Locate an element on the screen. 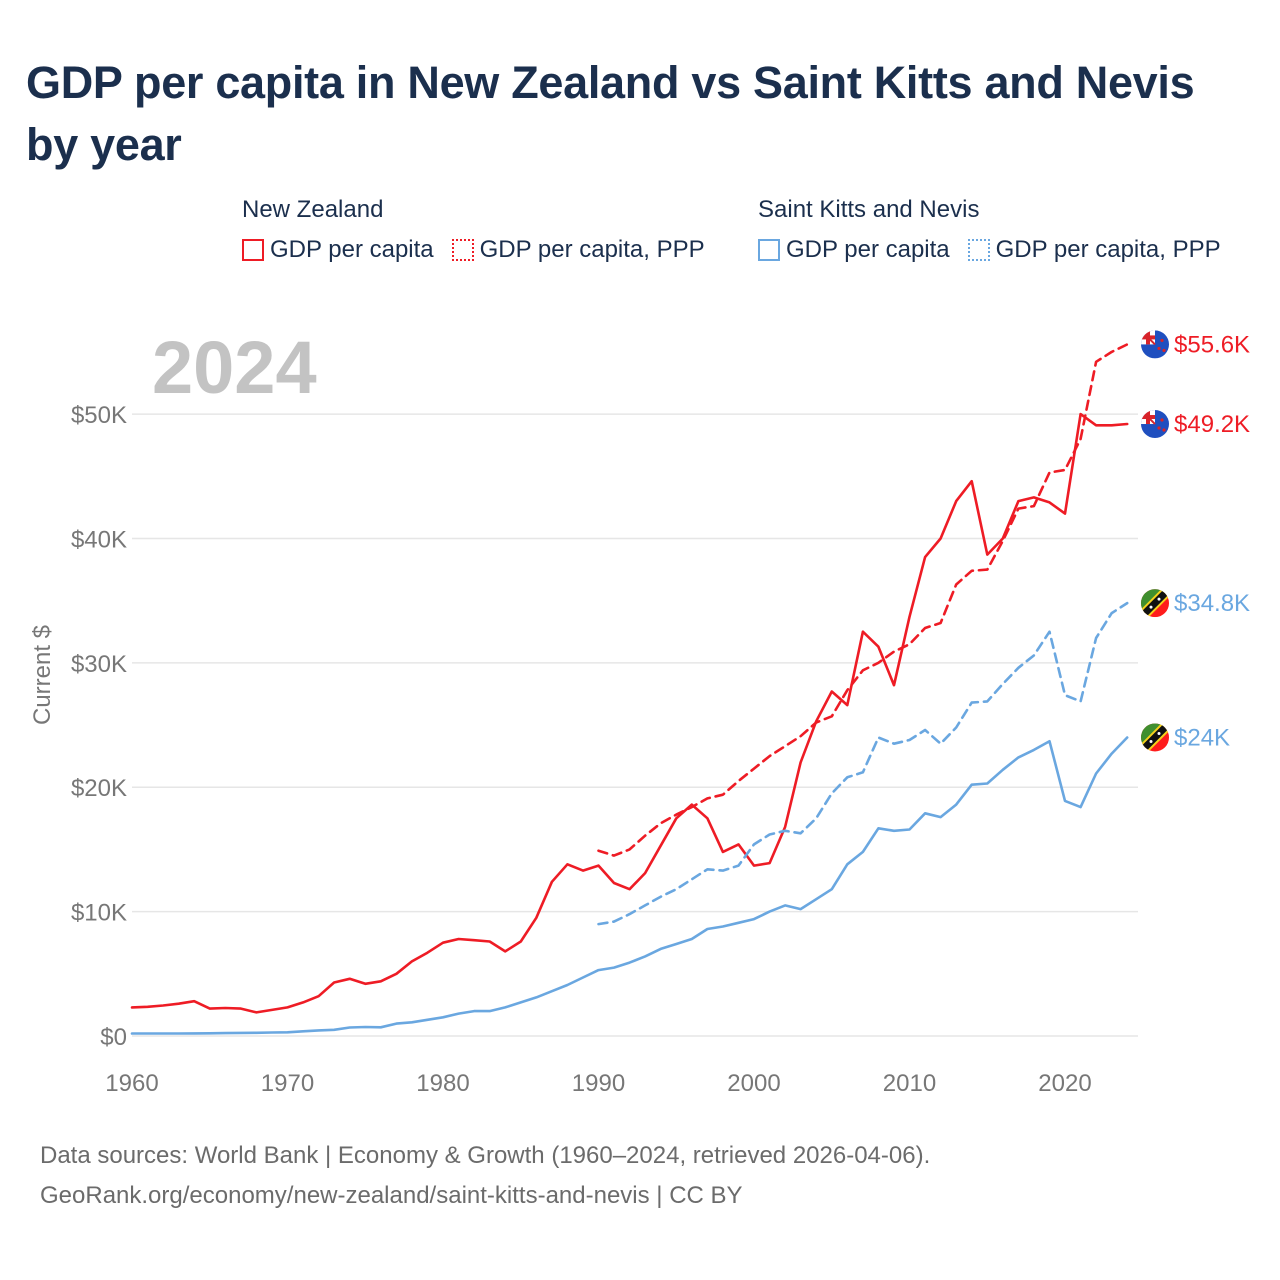 This screenshot has width=1280, height=1280. legend-item-nz-gdp-ppp: GDP per capita, PPP is located at coordinates (578, 250).